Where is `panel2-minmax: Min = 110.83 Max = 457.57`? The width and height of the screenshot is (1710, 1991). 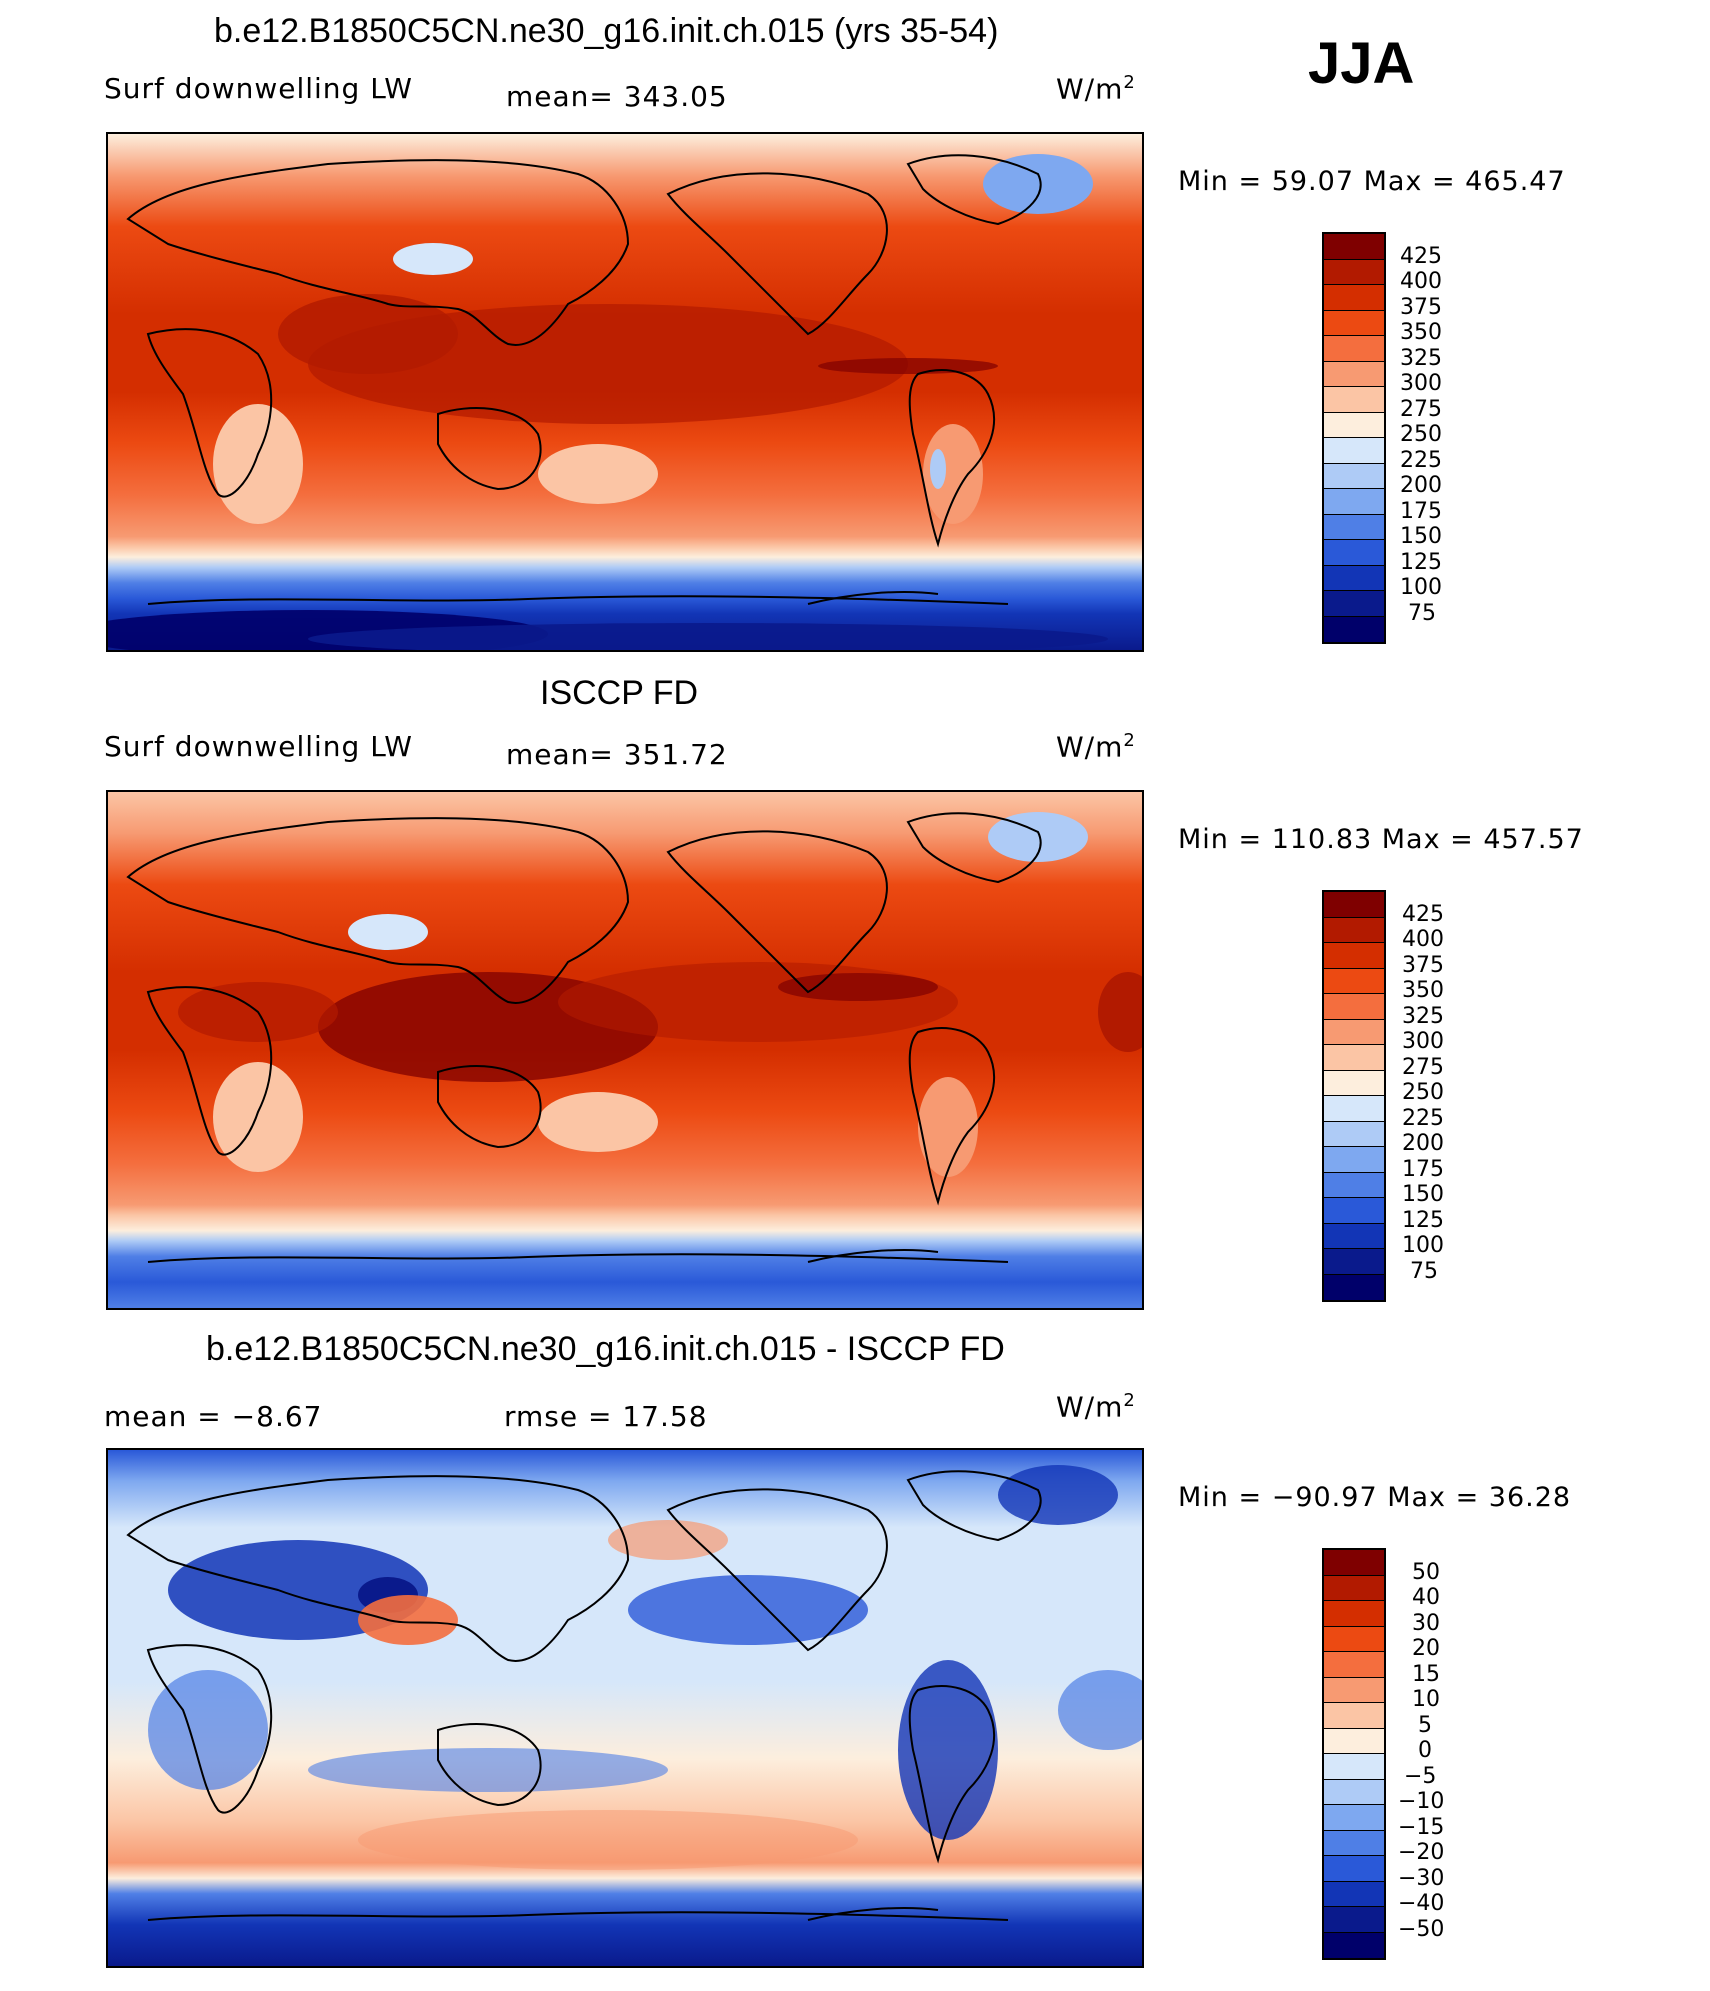
panel2-minmax: Min = 110.83 Max = 457.57 is located at coordinates (1381, 839).